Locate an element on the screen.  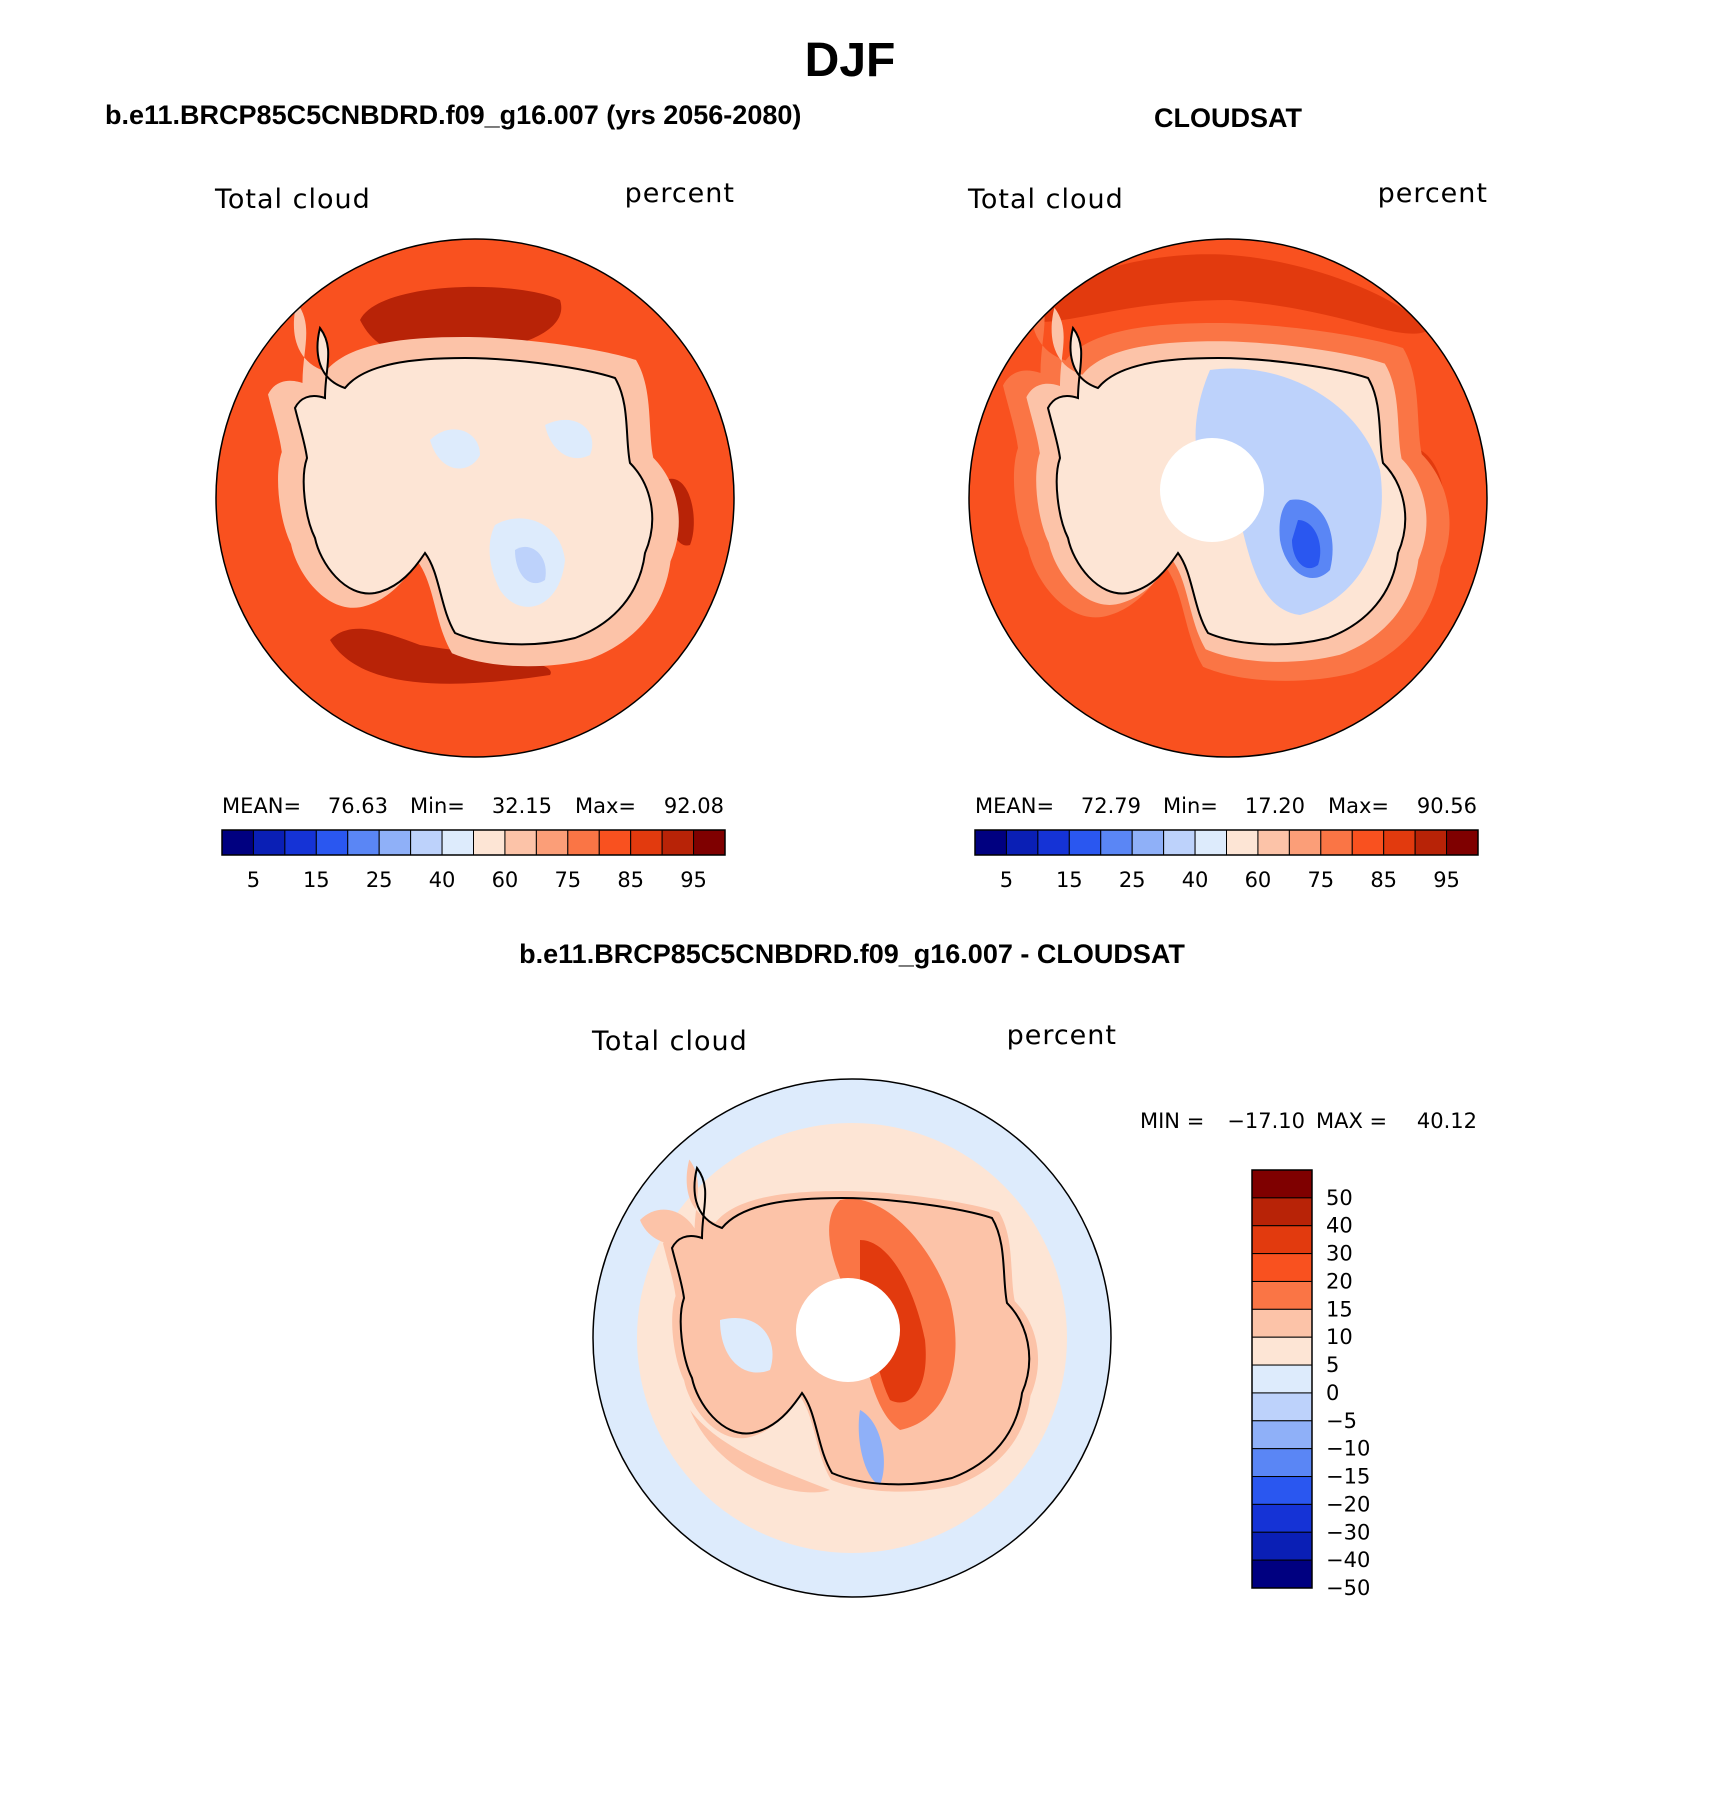
max-value: 40.12 is located at coordinates (1447, 1121).